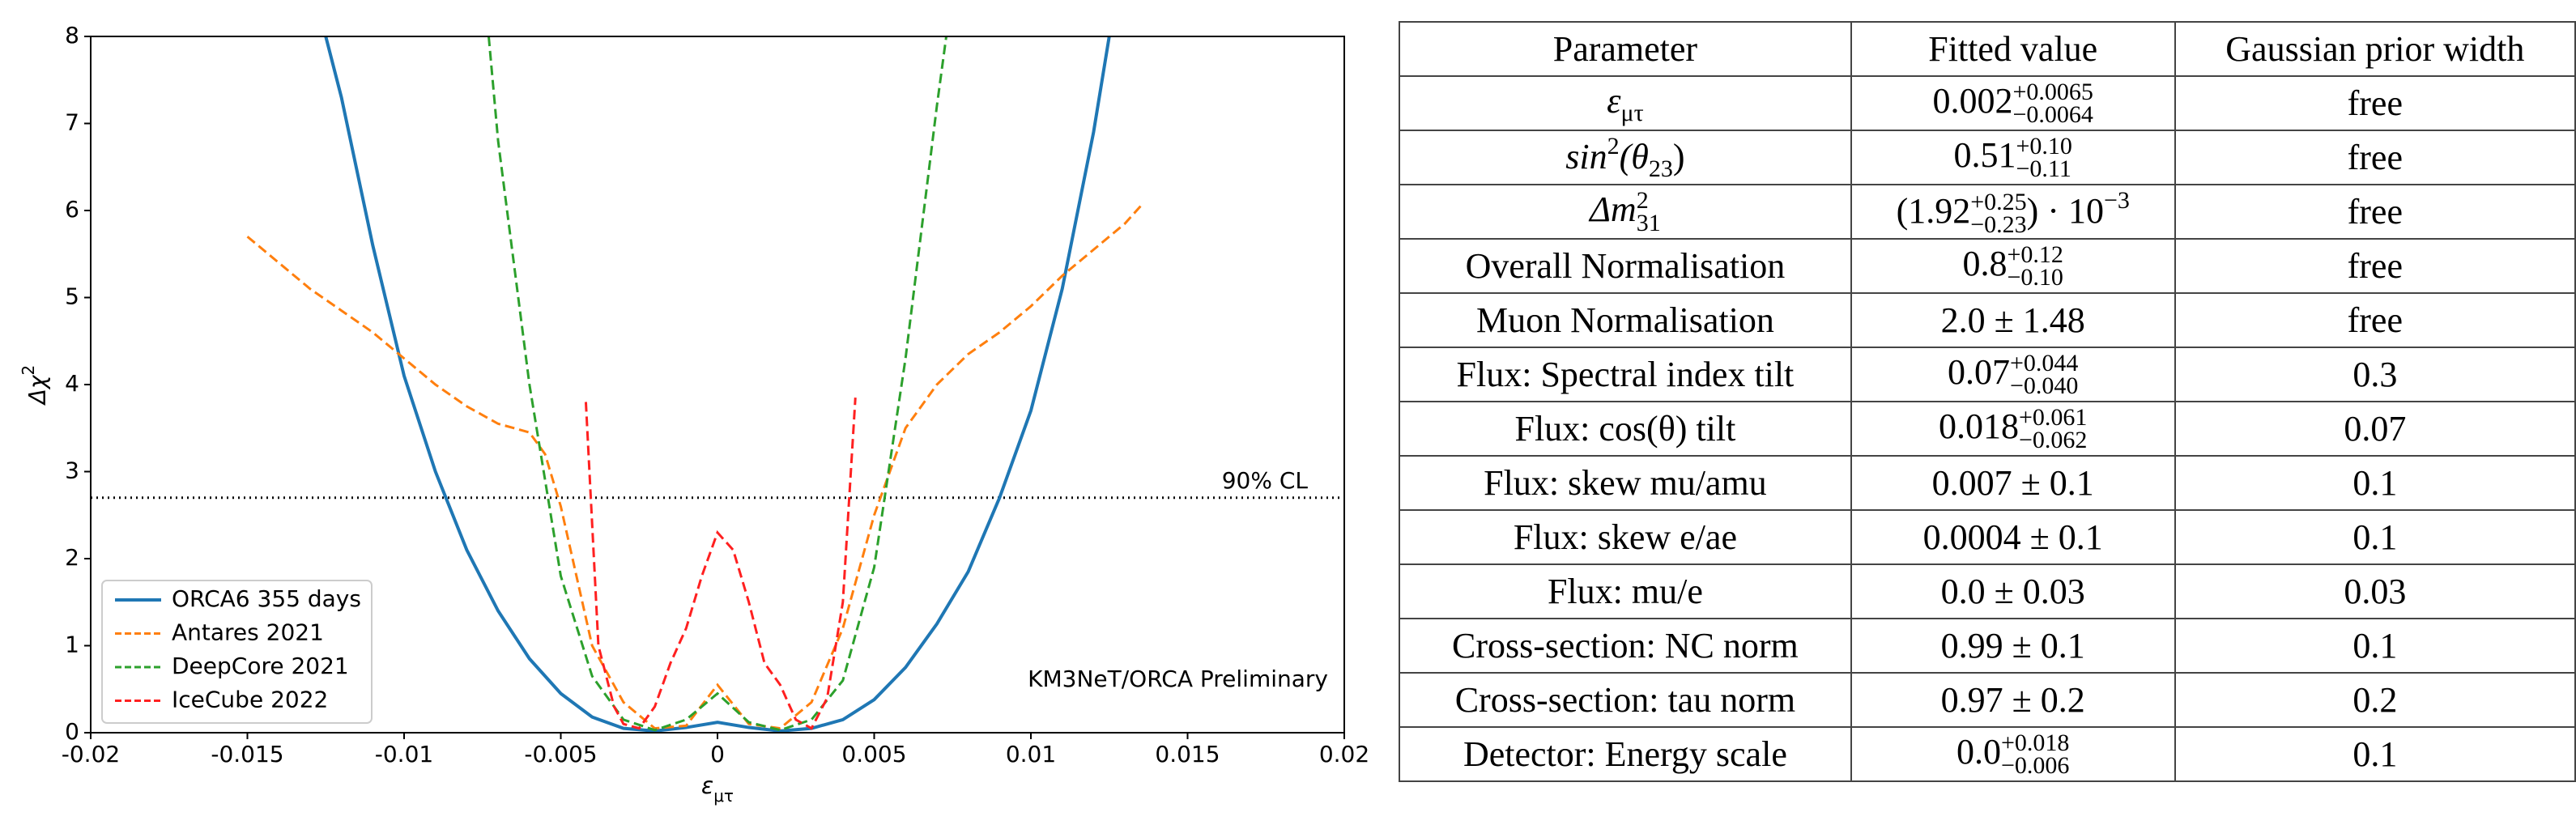 This screenshot has height=825, width=2576. Describe the element at coordinates (2035, 743) in the screenshot. I see `cell-sup: +0.018` at that location.